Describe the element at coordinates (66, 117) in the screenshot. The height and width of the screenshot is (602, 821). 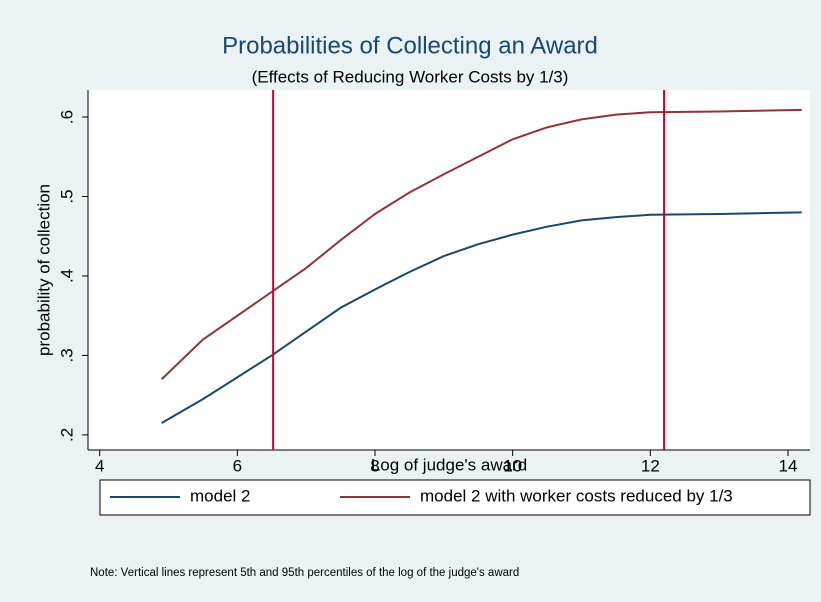
I see `y-tick-label: .6` at that location.